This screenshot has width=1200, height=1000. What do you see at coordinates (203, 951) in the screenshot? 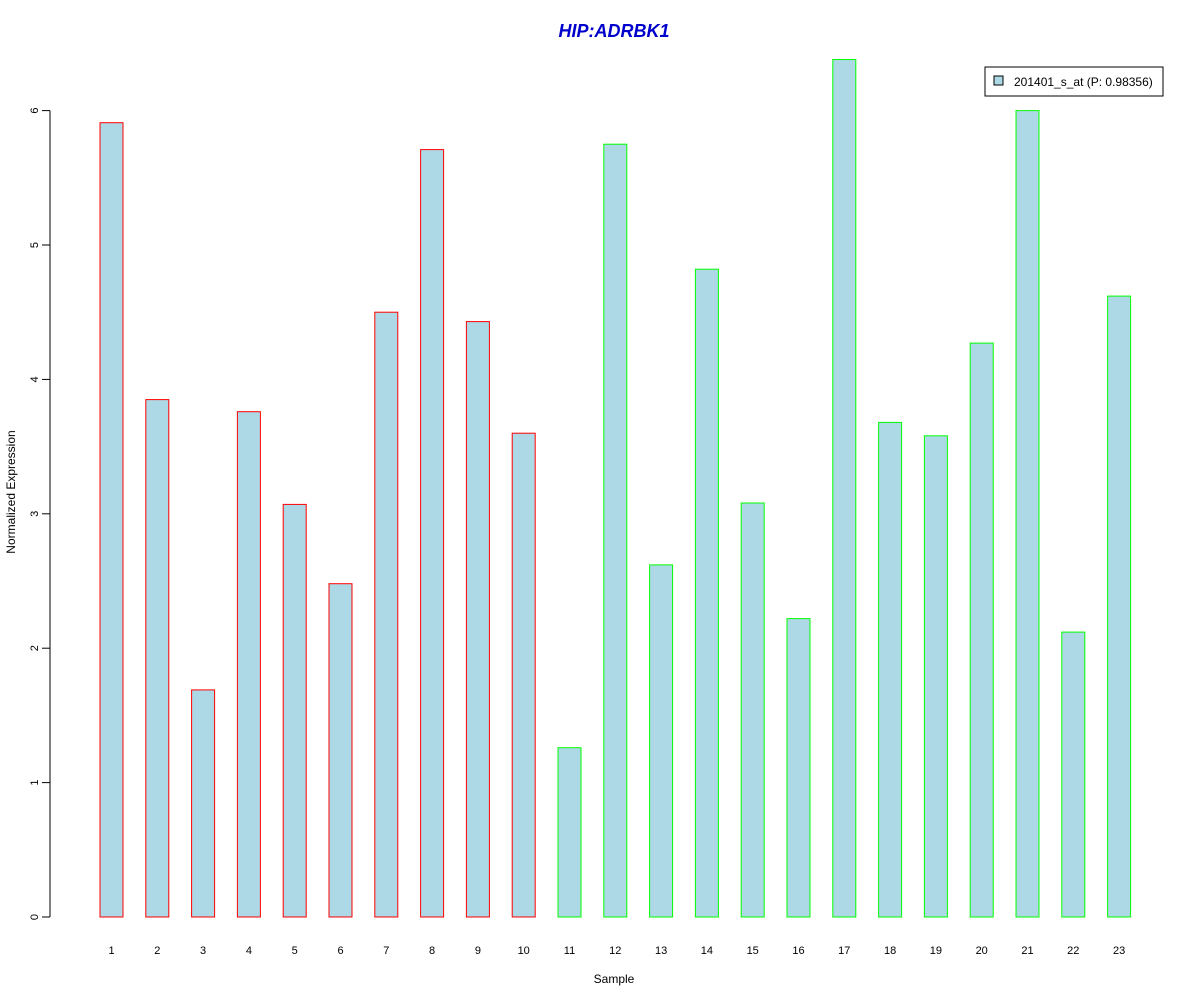
I see `x-axis-tick-label: 3` at bounding box center [203, 951].